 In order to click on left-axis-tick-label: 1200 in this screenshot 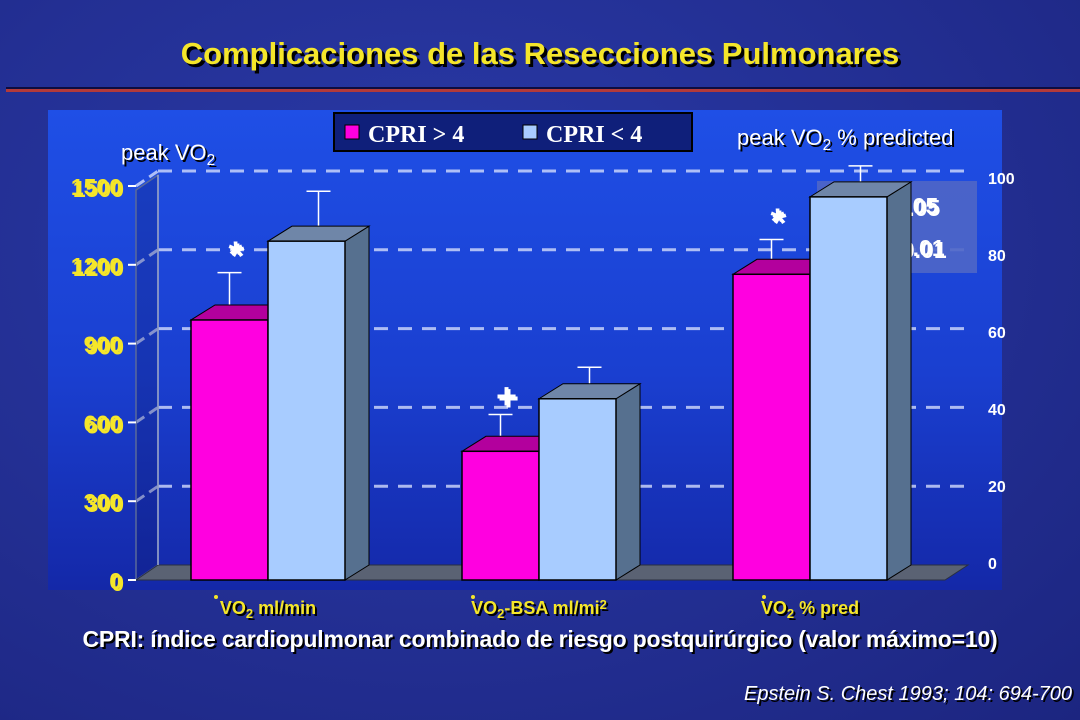, I will do `click(96, 266)`.